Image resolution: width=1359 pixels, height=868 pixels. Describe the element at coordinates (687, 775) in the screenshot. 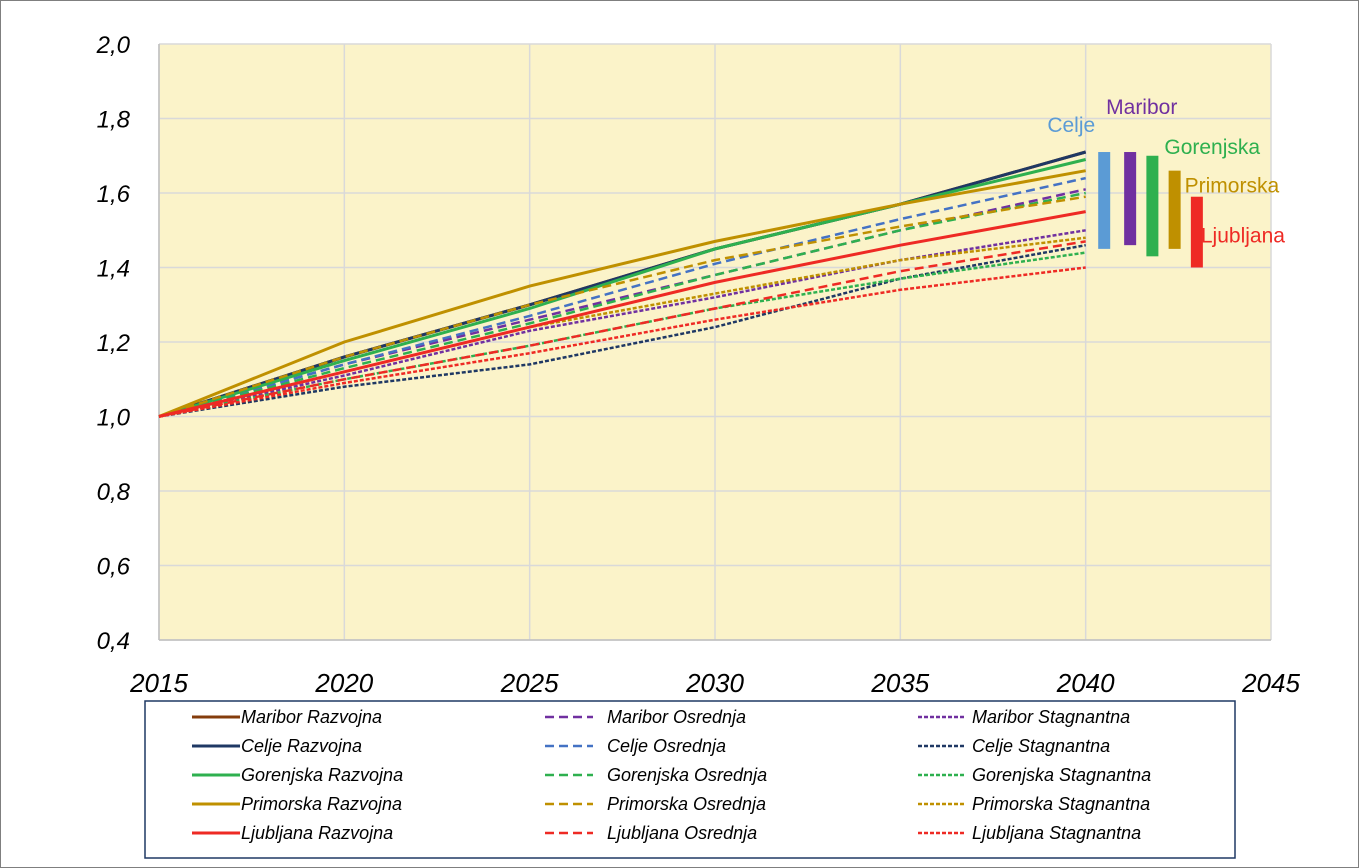

I see `legend-label: Gorenjska Osrednja` at that location.